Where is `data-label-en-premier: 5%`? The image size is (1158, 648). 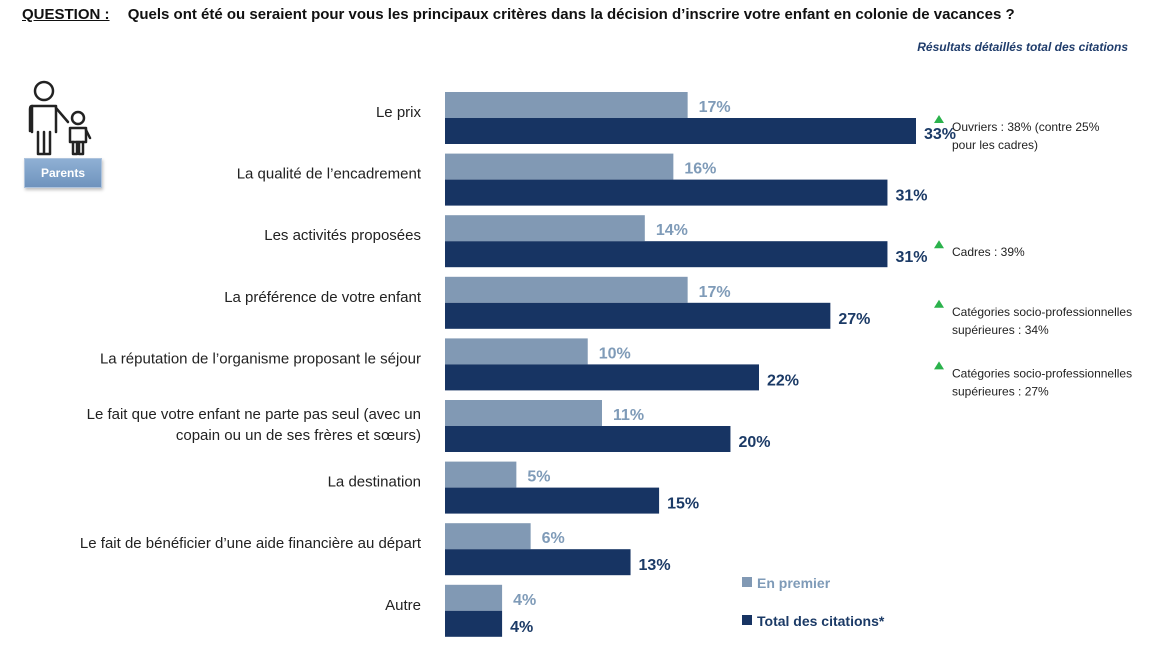 data-label-en-premier: 5% is located at coordinates (538, 477).